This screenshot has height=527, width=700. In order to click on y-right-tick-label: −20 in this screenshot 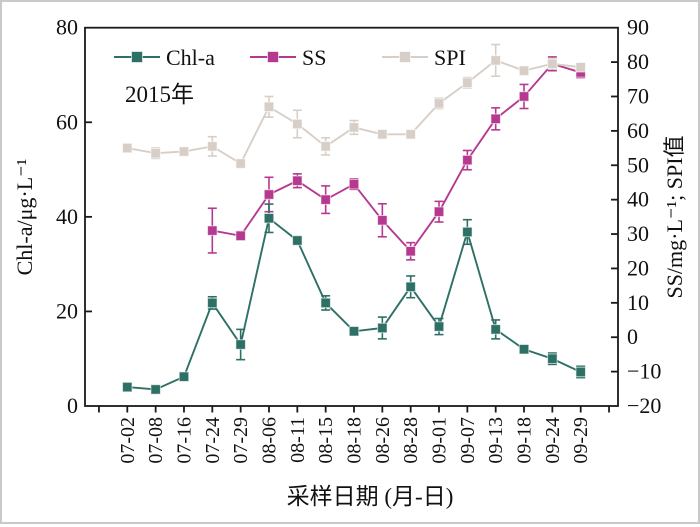, I will do `click(644, 405)`.